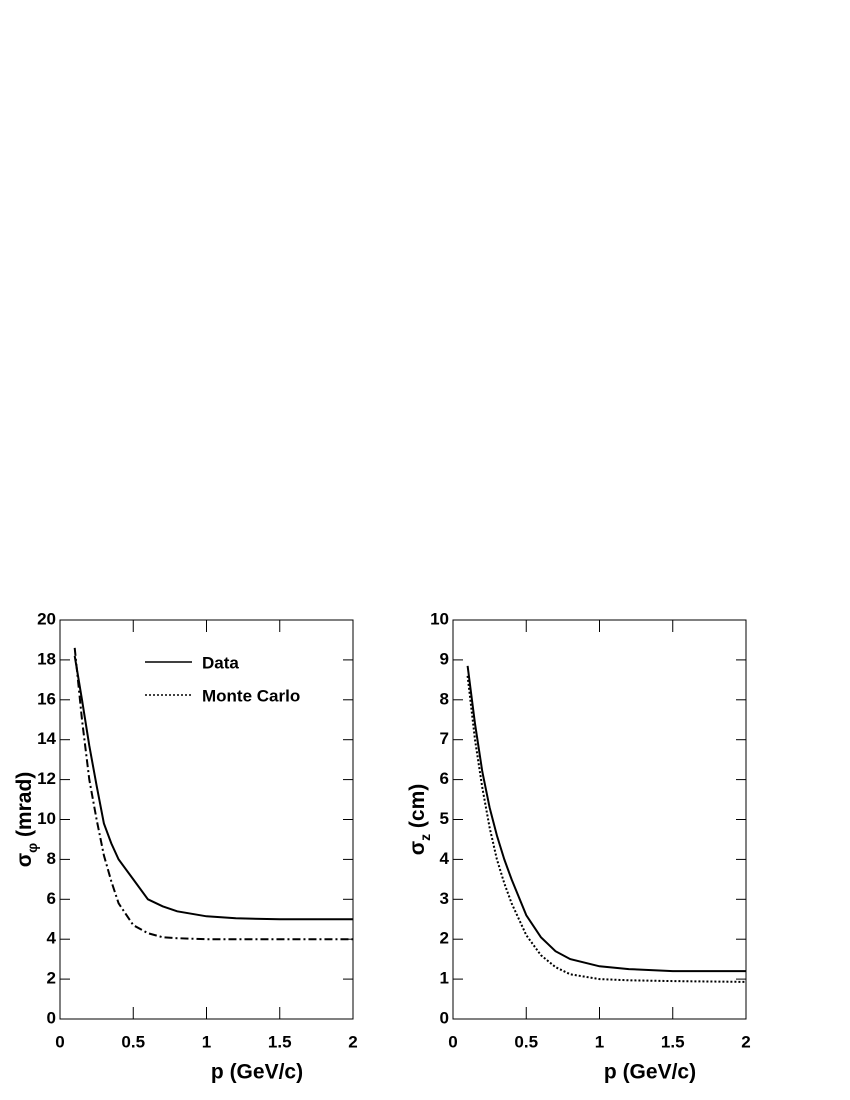 The width and height of the screenshot is (850, 1100). I want to click on y-axis-title: σz (cm), so click(419, 820).